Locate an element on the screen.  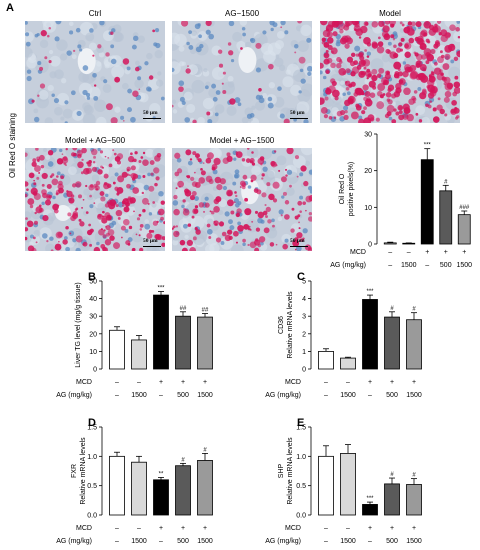
scale-label: 50 μm is located at coordinates (150, 113).